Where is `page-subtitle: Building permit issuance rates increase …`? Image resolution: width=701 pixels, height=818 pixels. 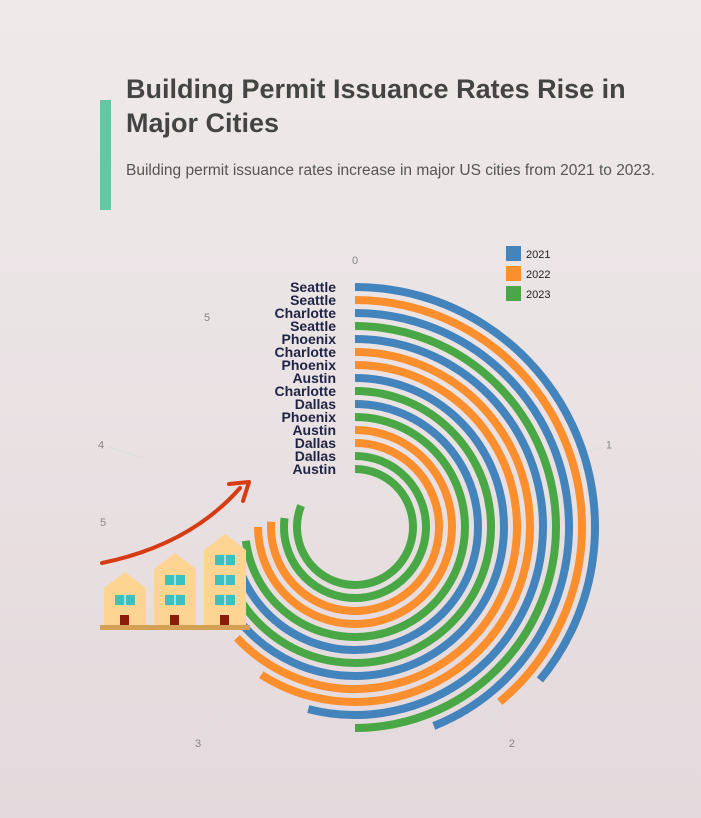 page-subtitle: Building permit issuance rates increase … is located at coordinates (390, 170).